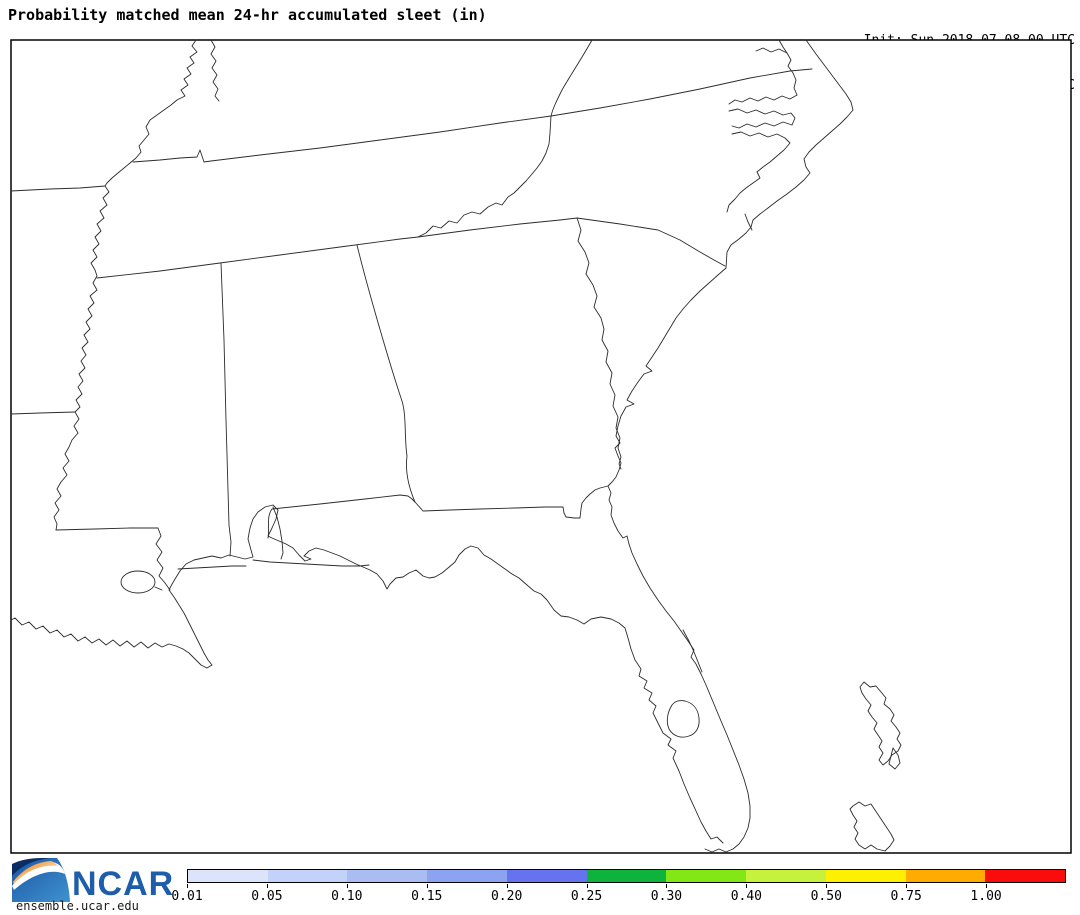  What do you see at coordinates (586, 896) in the screenshot?
I see `colorbar-tick-label: 0.25` at bounding box center [586, 896].